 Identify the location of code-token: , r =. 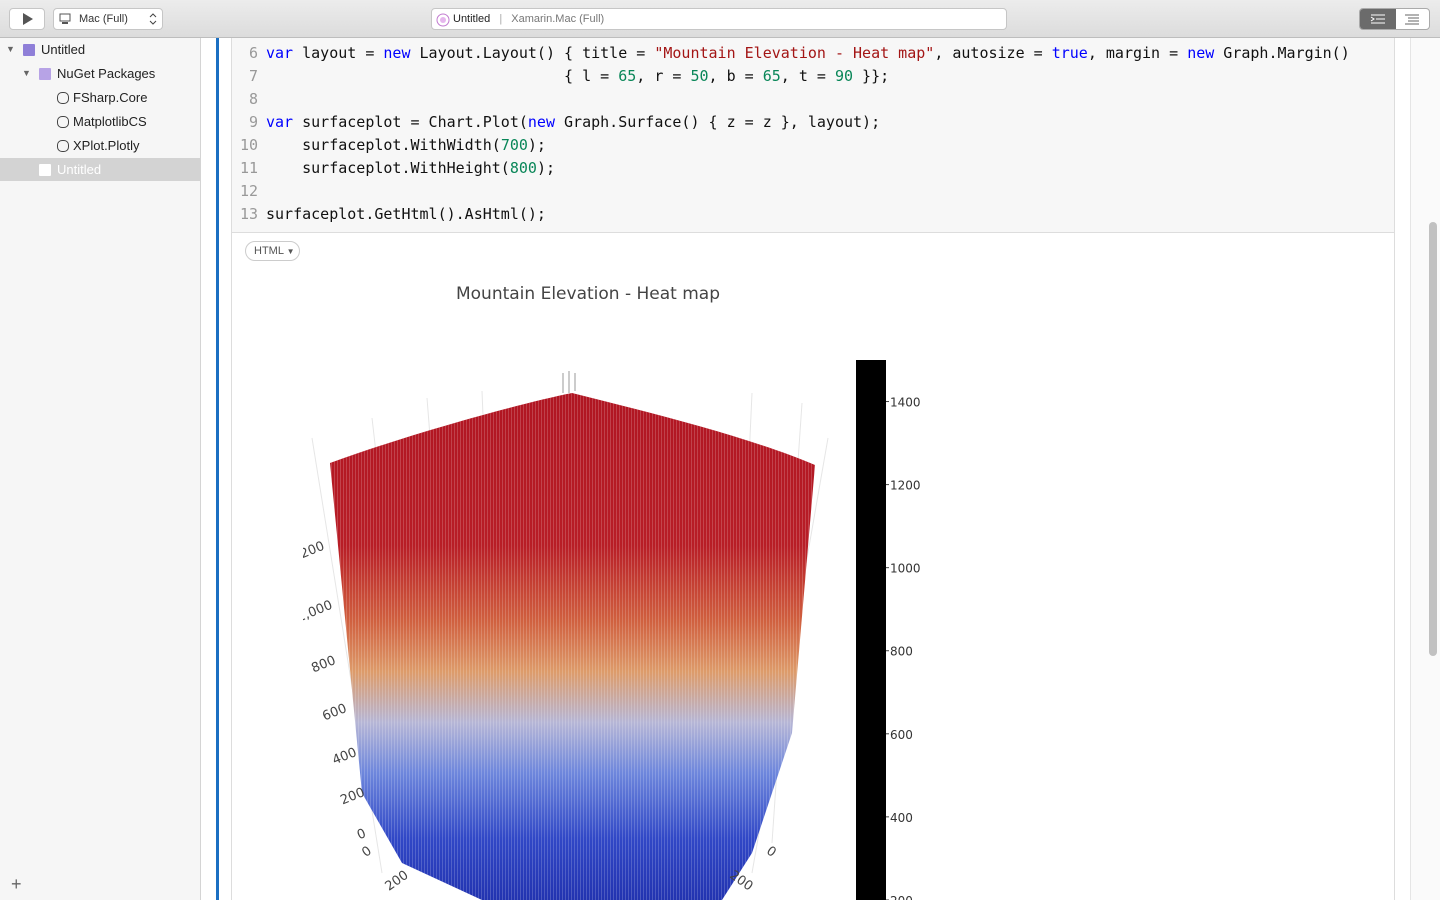
(663, 76).